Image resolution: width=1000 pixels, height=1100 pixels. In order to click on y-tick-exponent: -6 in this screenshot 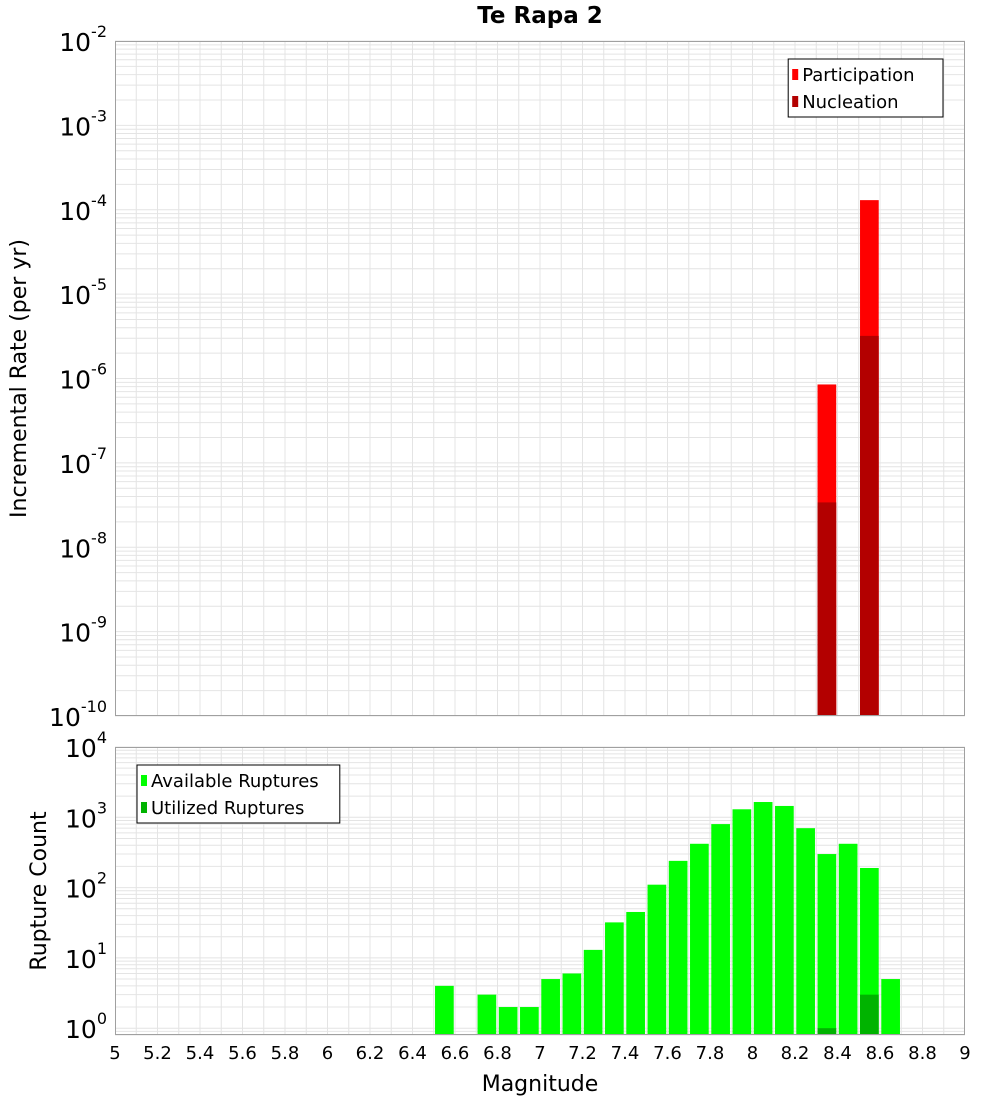, I will do `click(99, 369)`.